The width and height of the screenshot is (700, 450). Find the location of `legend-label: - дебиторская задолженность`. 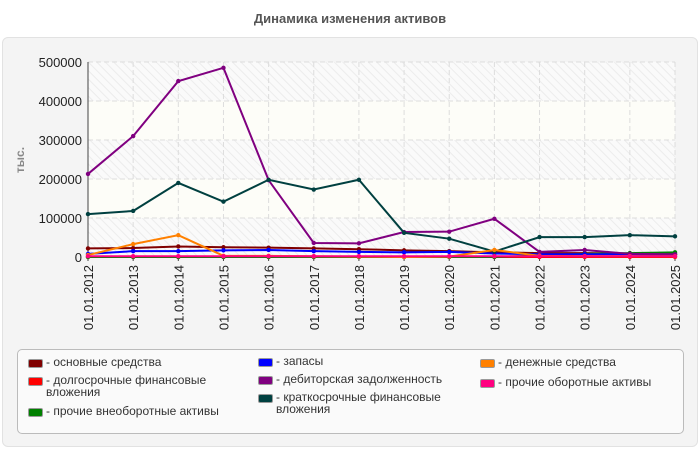

legend-label: - дебиторская задолженность is located at coordinates (359, 379).